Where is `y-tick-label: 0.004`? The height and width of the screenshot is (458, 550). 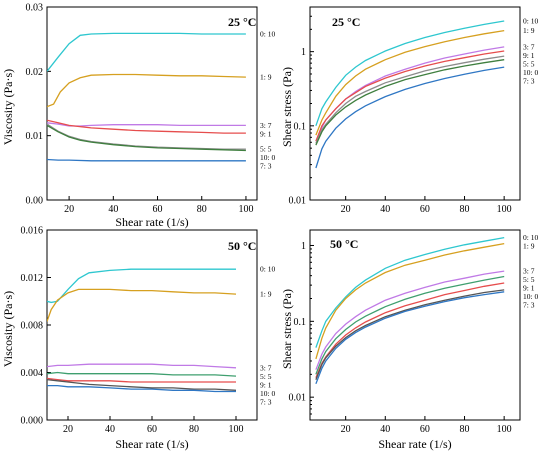
y-tick-label: 0.004 is located at coordinates (32, 373).